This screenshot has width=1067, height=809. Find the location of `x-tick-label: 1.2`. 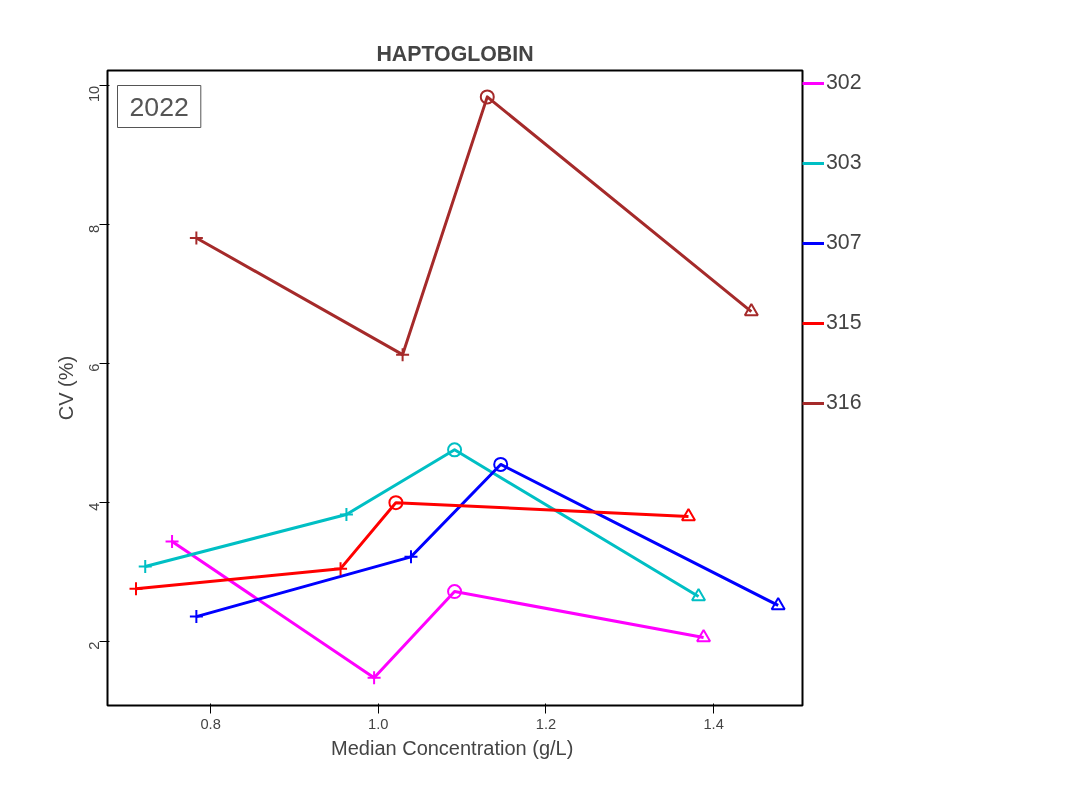

x-tick-label: 1.2 is located at coordinates (546, 723).